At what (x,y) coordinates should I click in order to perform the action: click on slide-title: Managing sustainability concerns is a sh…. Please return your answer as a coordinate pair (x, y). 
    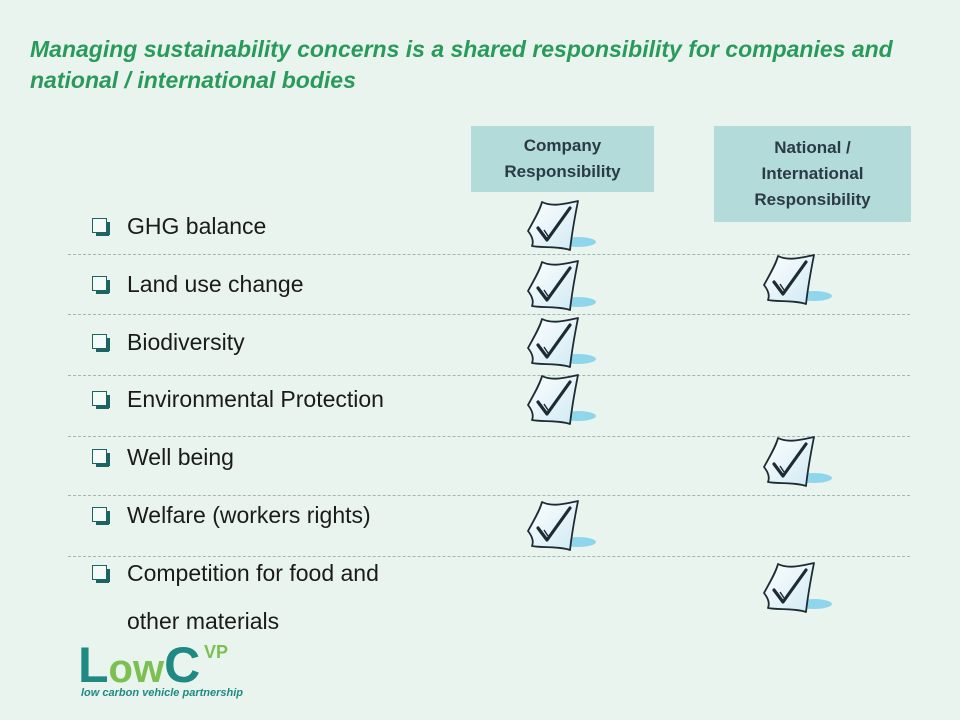
    Looking at the image, I should click on (461, 64).